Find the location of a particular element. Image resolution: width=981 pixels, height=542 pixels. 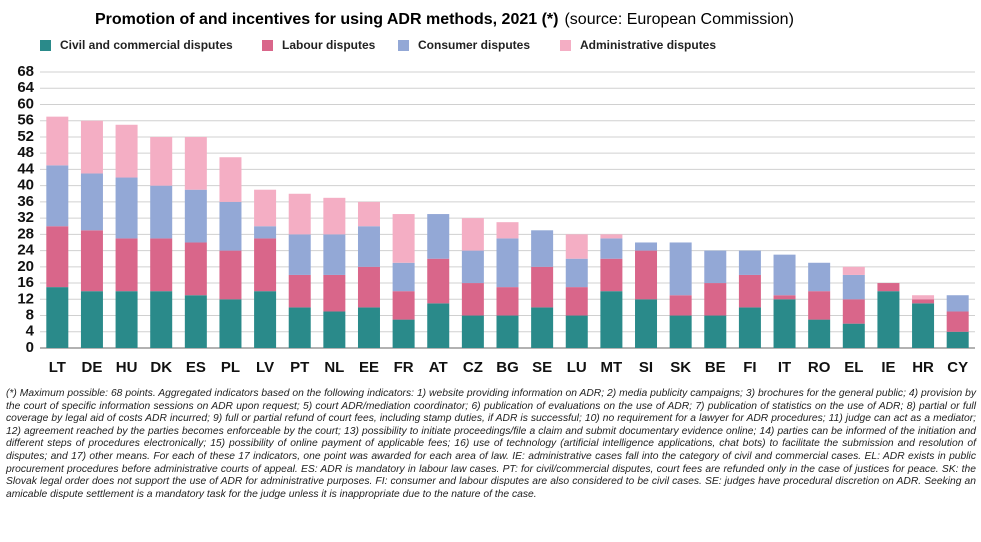

chart-source: (source: European Commission) is located at coordinates (678, 19).